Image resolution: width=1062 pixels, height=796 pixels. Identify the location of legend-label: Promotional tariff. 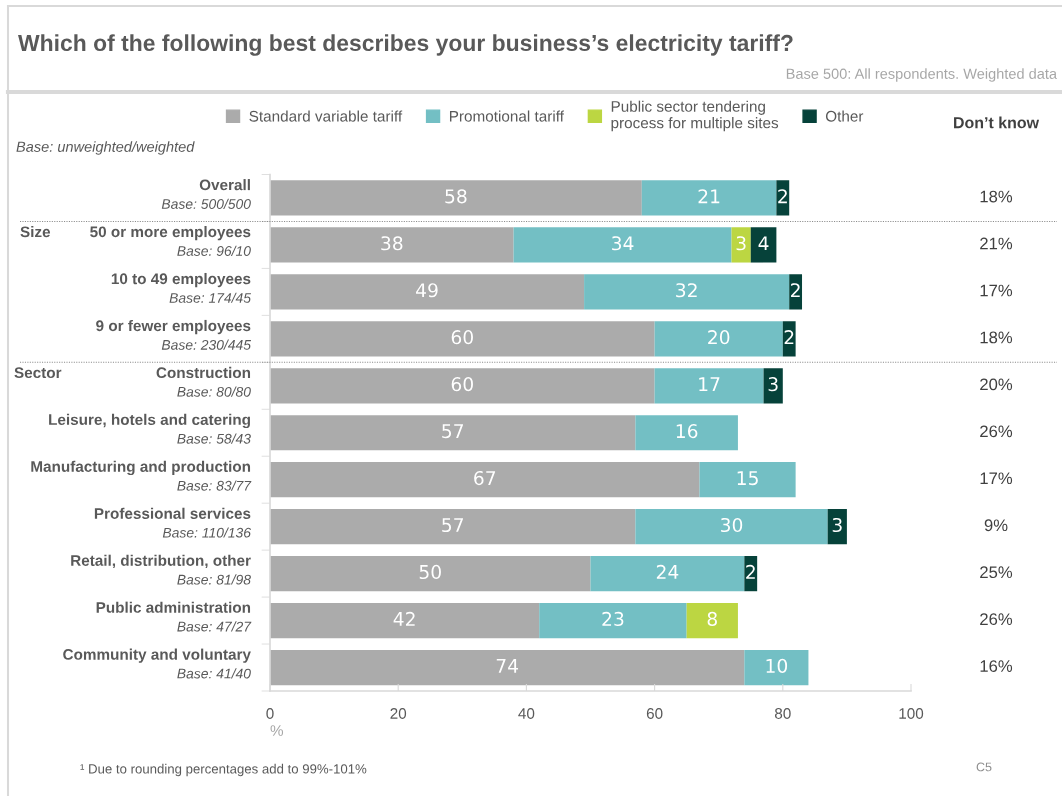
(506, 116).